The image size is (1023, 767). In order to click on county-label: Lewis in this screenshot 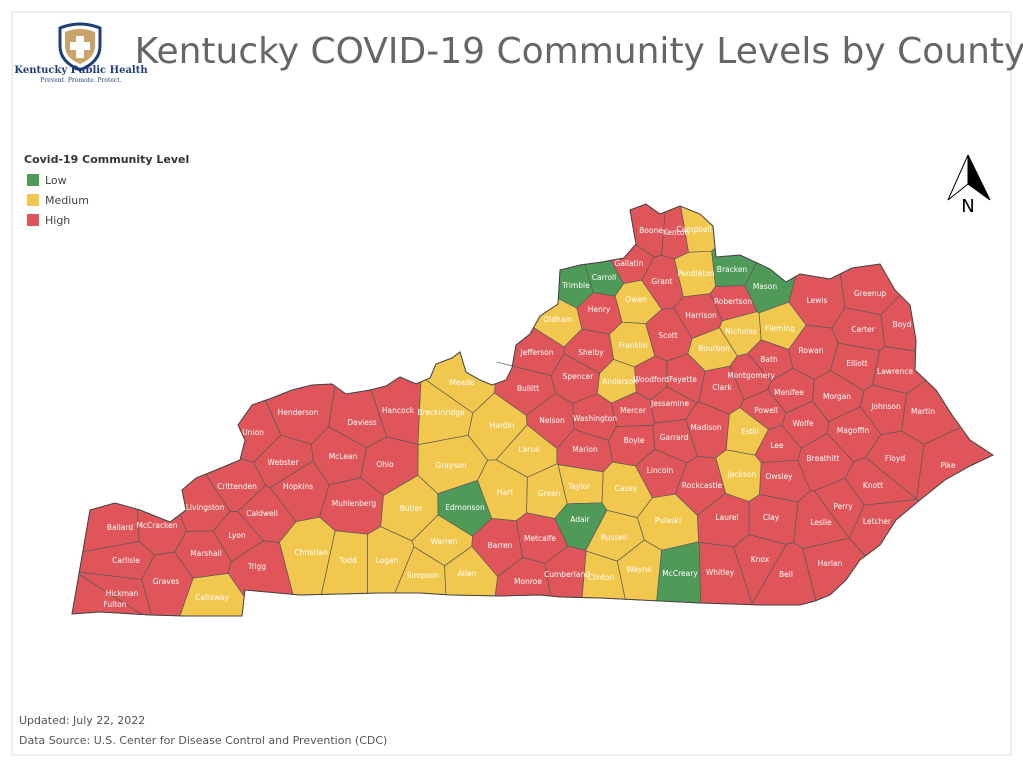, I will do `click(817, 300)`.